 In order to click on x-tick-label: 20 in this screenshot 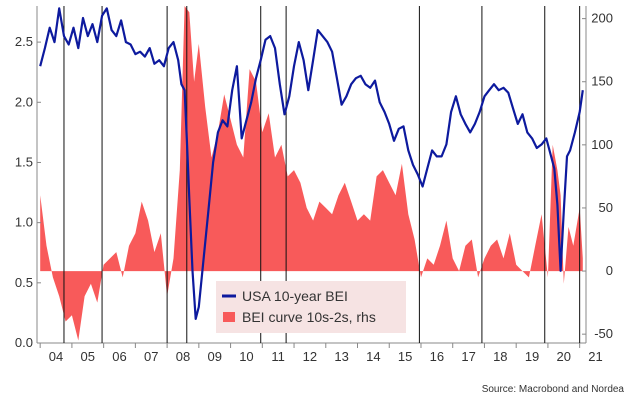, I will do `click(564, 356)`.